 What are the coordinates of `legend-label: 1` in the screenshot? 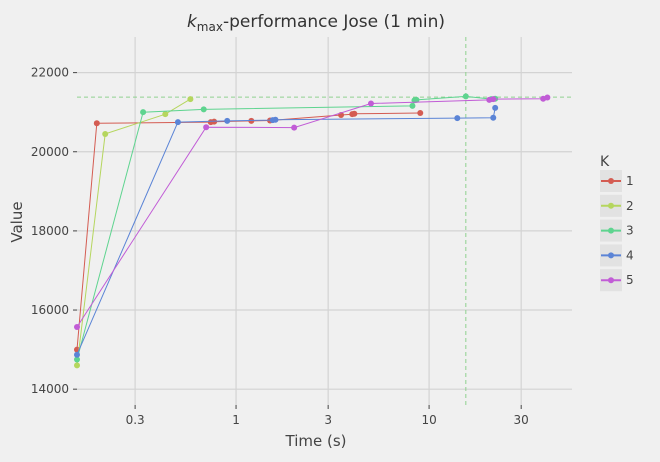 It's located at (630, 181).